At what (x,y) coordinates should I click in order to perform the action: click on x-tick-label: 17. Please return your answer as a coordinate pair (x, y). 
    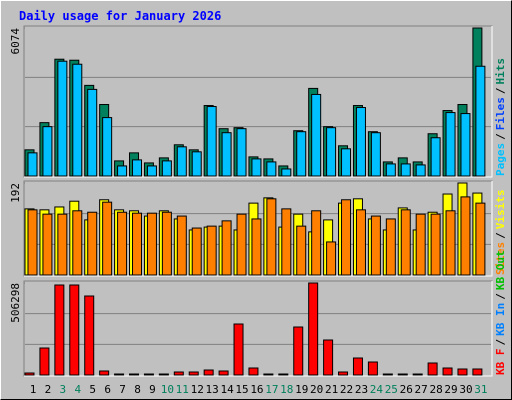
    Looking at the image, I should click on (271, 389).